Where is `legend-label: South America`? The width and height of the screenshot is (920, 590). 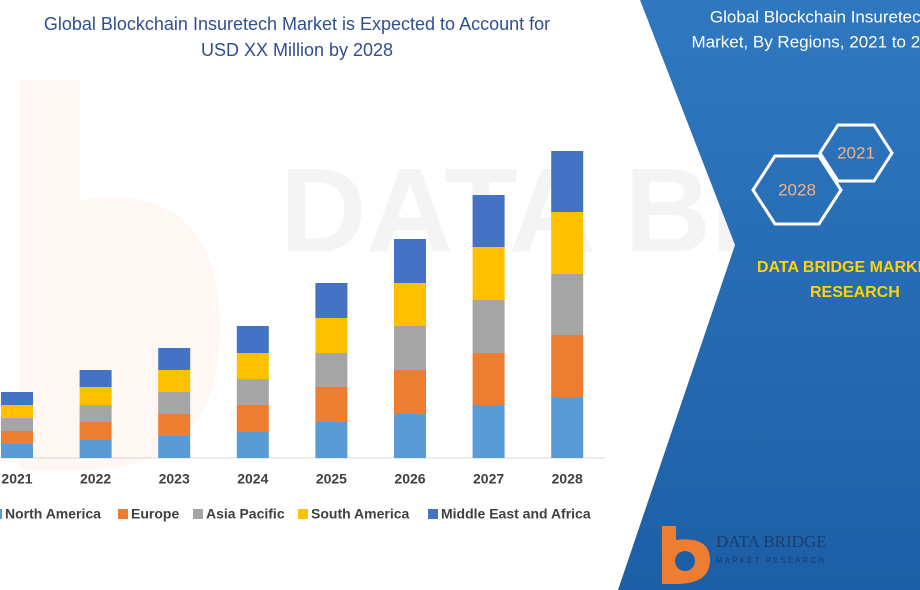
legend-label: South America is located at coordinates (360, 514).